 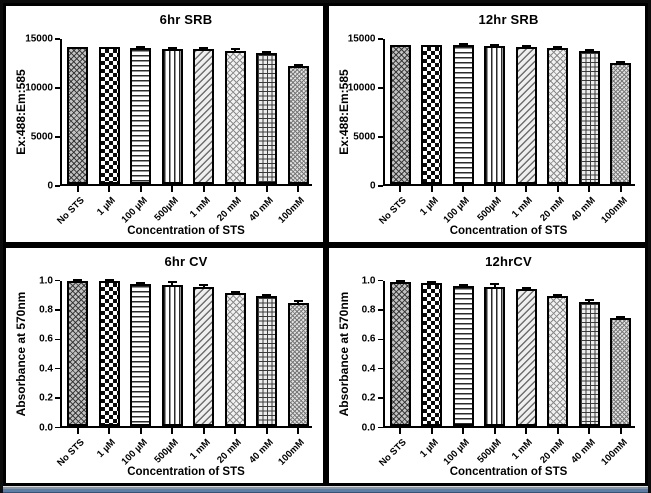 What do you see at coordinates (46, 398) in the screenshot?
I see `y-tick-label: 0.2` at bounding box center [46, 398].